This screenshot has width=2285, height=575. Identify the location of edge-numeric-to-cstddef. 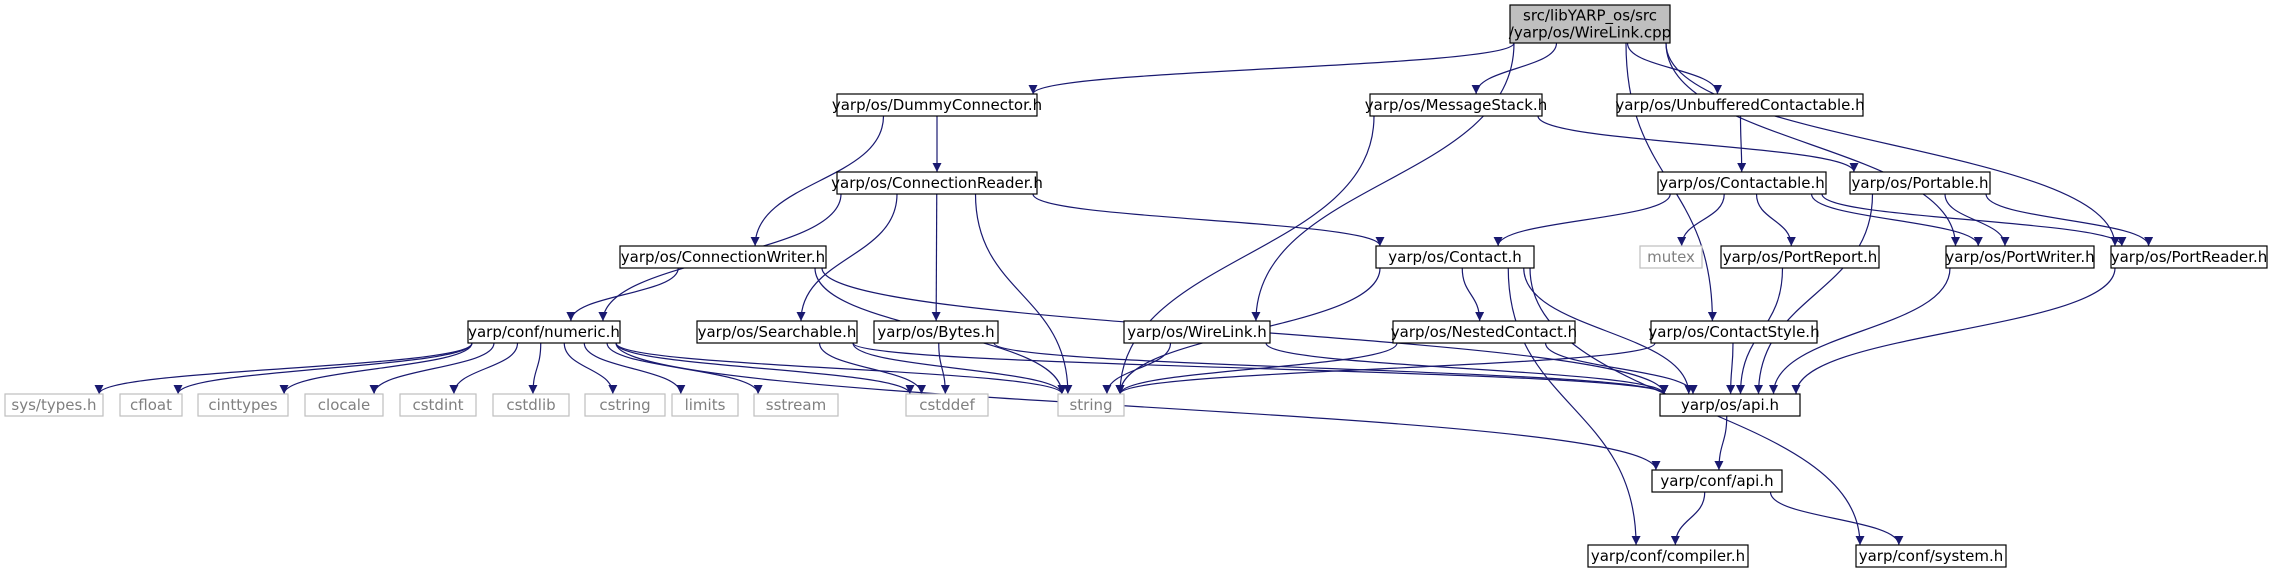
(765, 368).